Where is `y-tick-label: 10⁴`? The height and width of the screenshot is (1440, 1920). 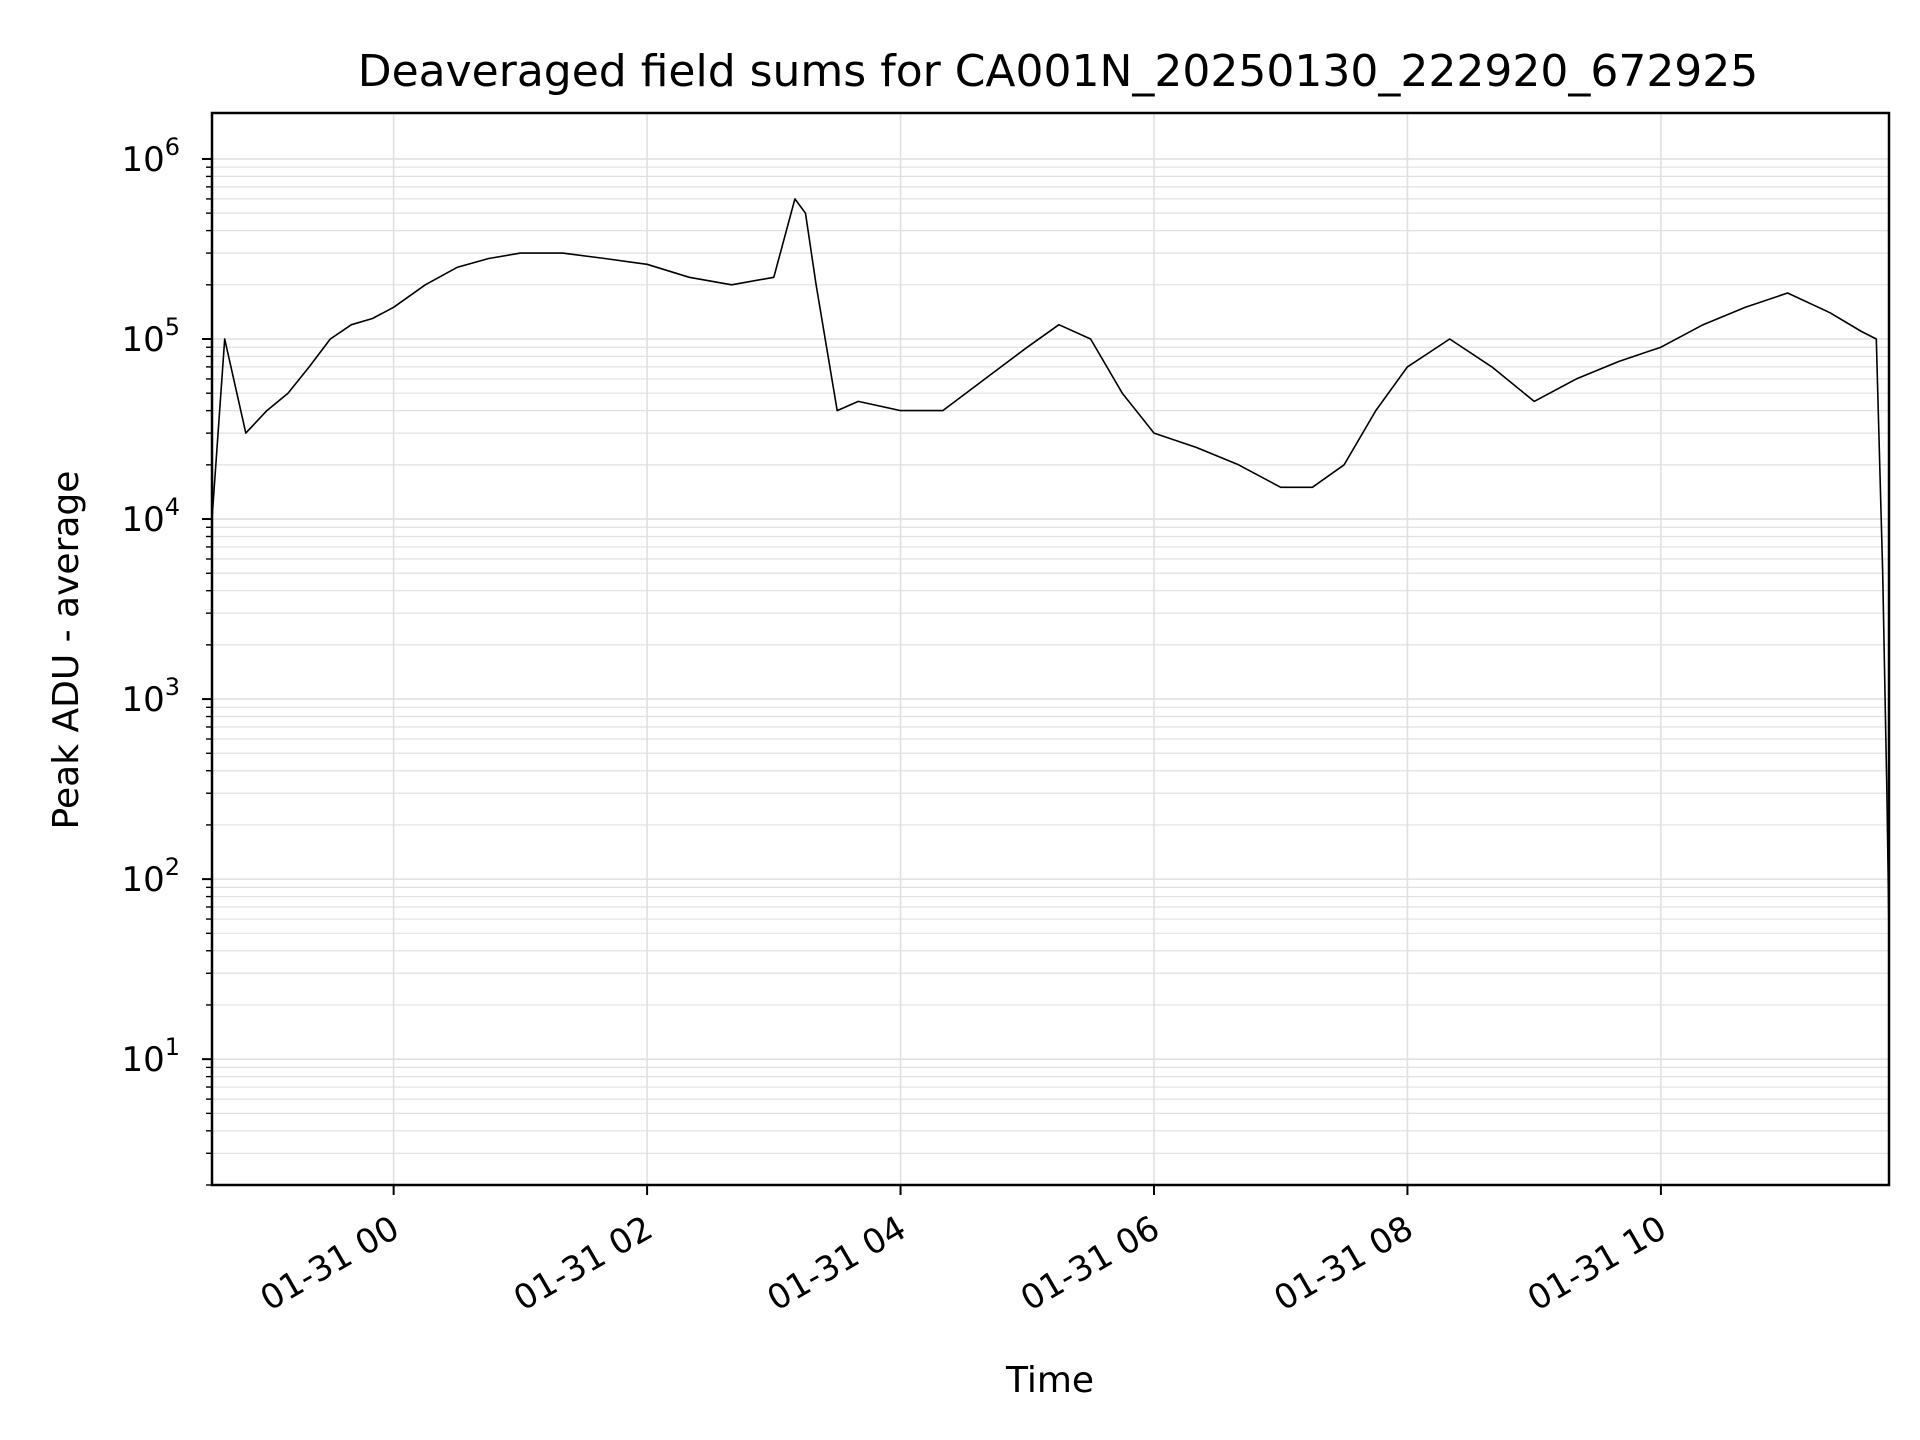 y-tick-label: 10⁴ is located at coordinates (150, 516).